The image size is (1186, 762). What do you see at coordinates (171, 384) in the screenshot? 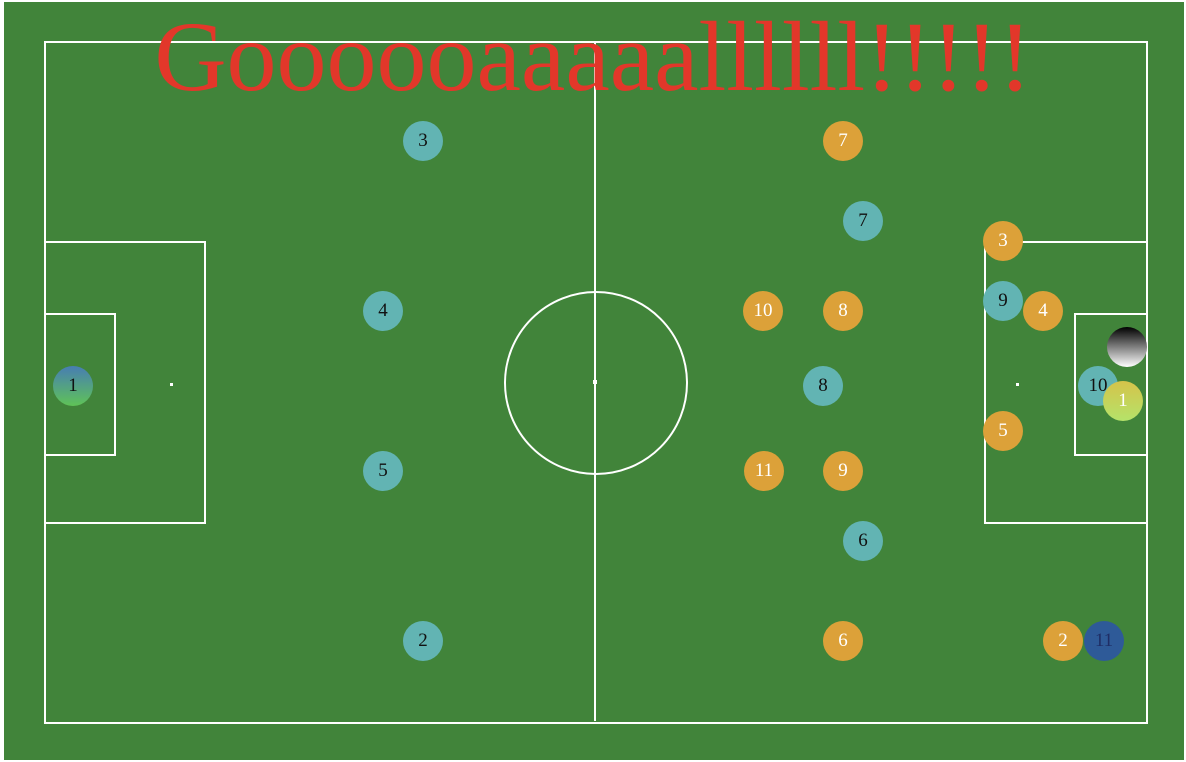
I see `left-penalty-spot` at bounding box center [171, 384].